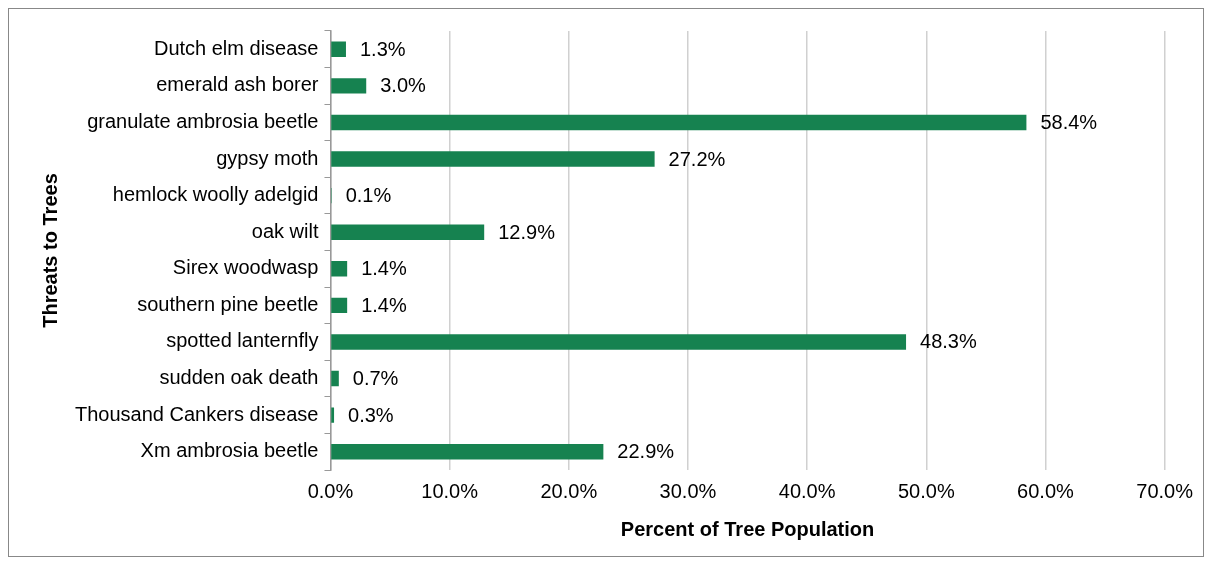 Image resolution: width=1214 pixels, height=565 pixels. I want to click on data-label: 27.2%, so click(697, 158).